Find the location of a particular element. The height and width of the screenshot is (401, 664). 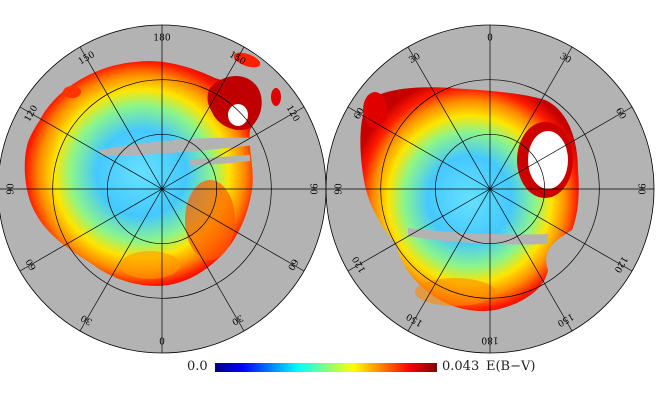

right-lon-label-0: 0 is located at coordinates (490, 39).